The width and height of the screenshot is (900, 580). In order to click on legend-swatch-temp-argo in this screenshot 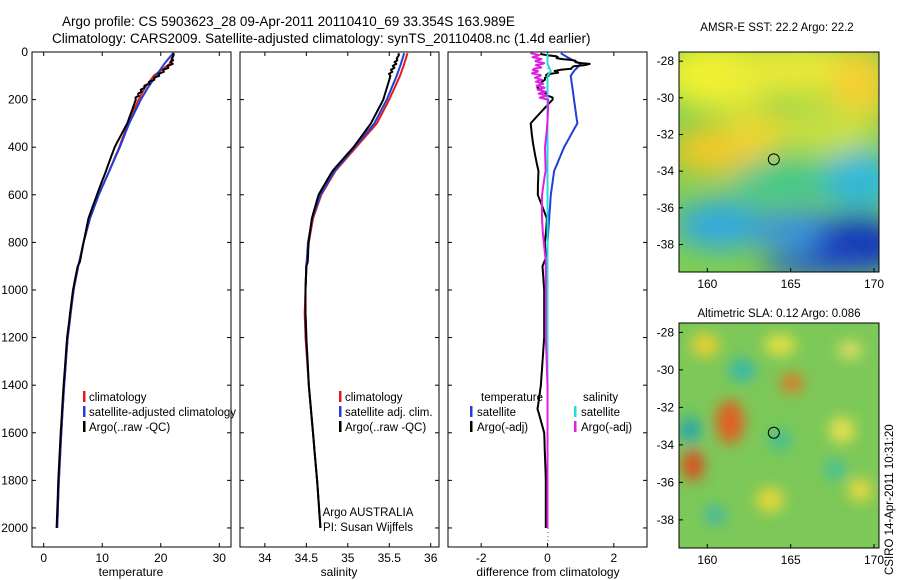, I will do `click(471, 426)`.